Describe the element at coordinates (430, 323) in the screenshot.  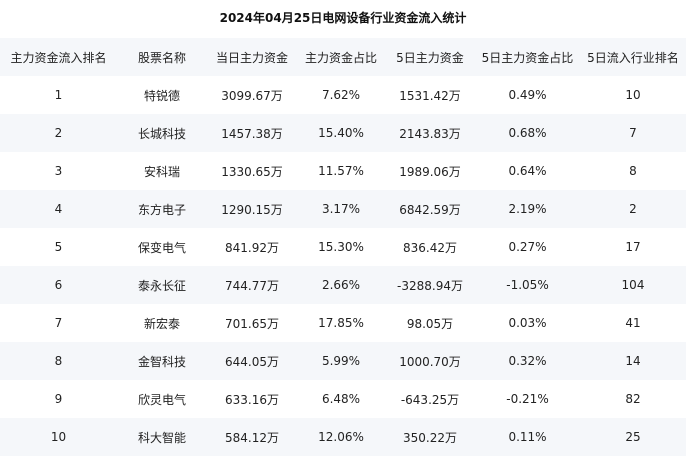
I see `cell-5day-main-fund: 98.05万` at that location.